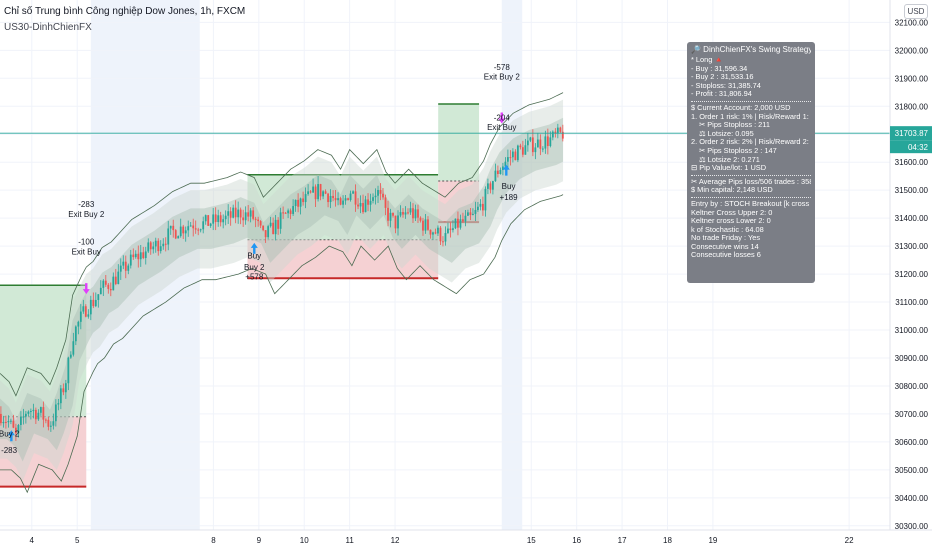 This screenshot has width=932, height=550. I want to click on x-tick-label: 18, so click(667, 540).